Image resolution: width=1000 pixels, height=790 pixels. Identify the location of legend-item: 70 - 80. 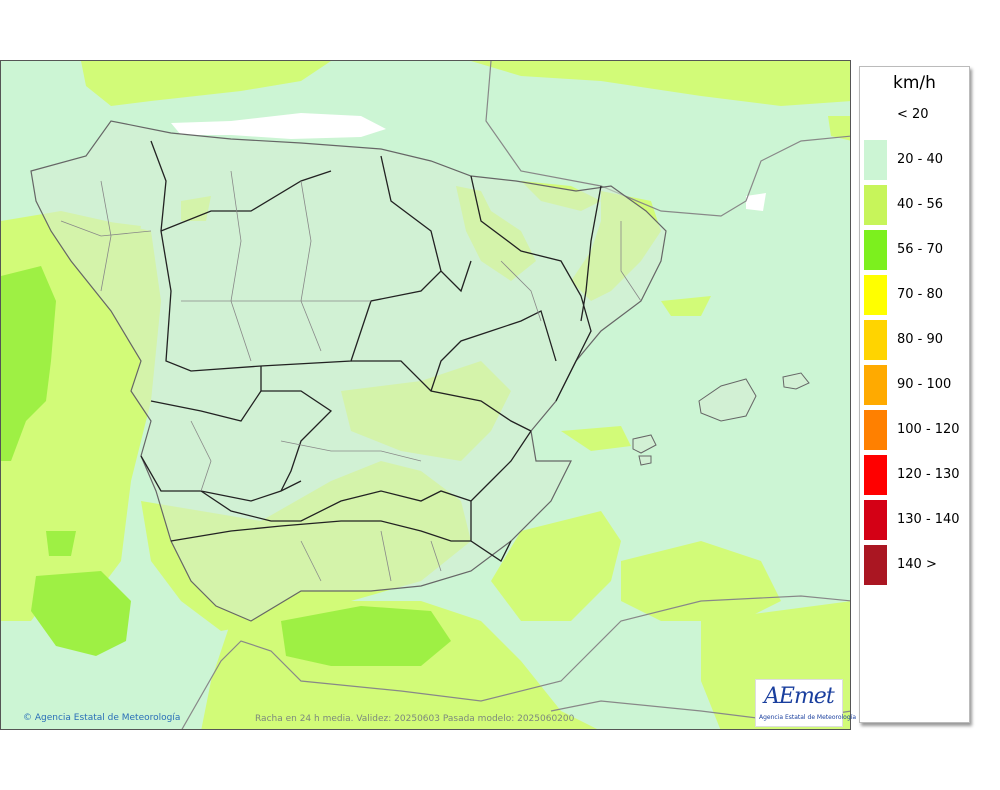
(916, 295).